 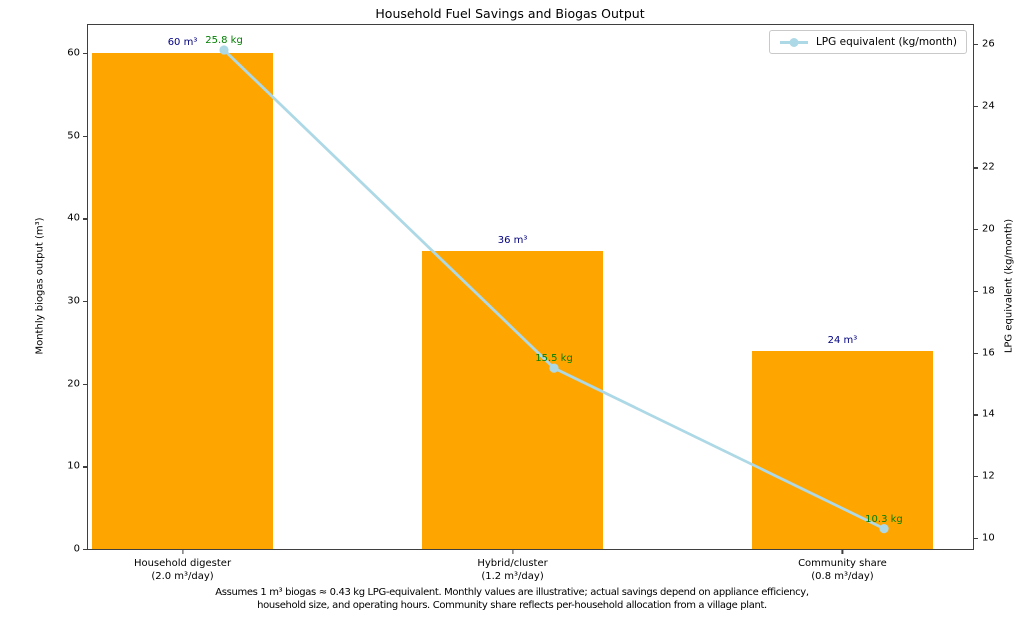 What do you see at coordinates (988, 291) in the screenshot?
I see `right-axis-tick-label: 18` at bounding box center [988, 291].